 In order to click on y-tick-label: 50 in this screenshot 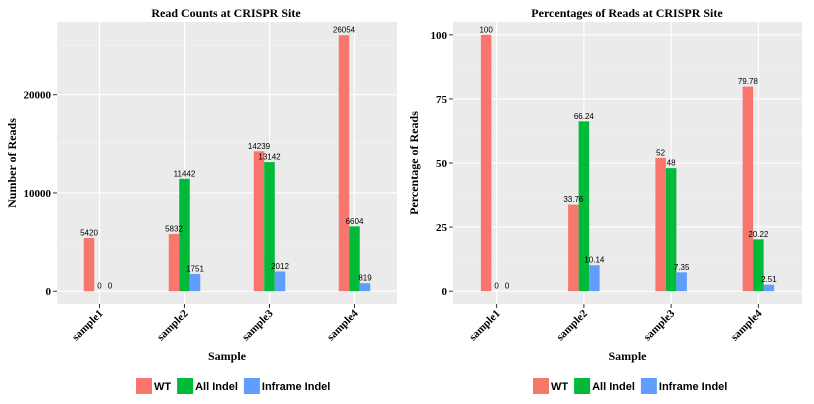, I will do `click(442, 164)`.